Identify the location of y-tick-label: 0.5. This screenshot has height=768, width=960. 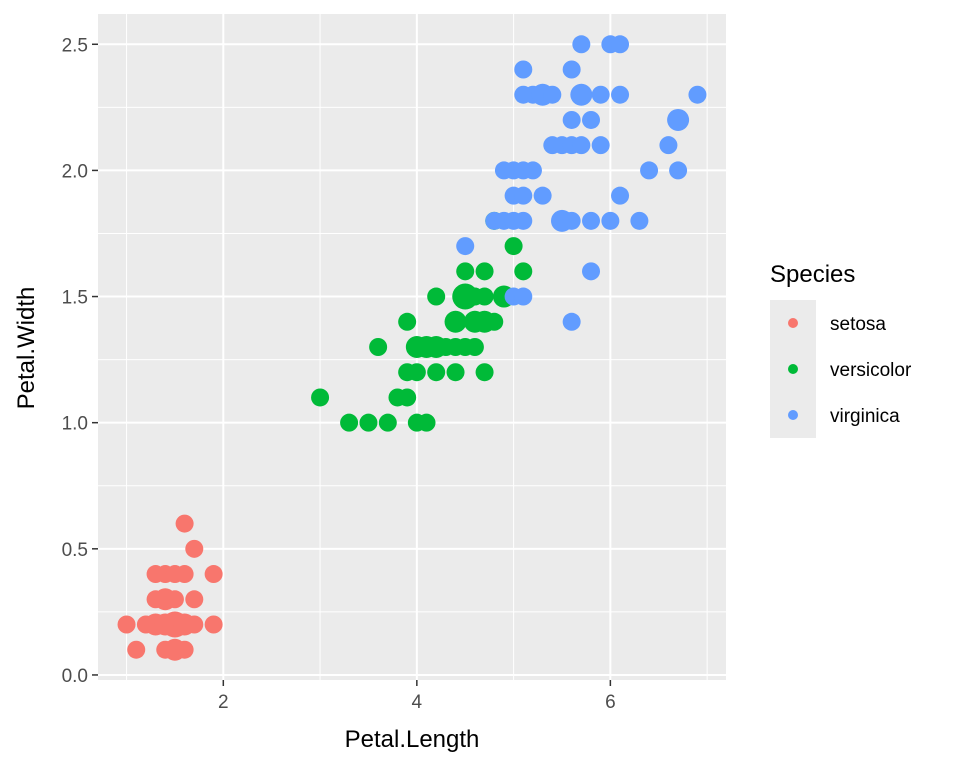
(75, 550).